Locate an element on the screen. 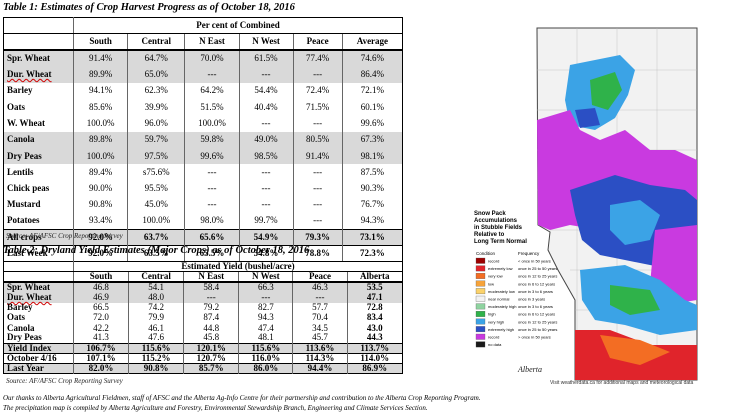  table-cell: 96.0% is located at coordinates (156, 123).